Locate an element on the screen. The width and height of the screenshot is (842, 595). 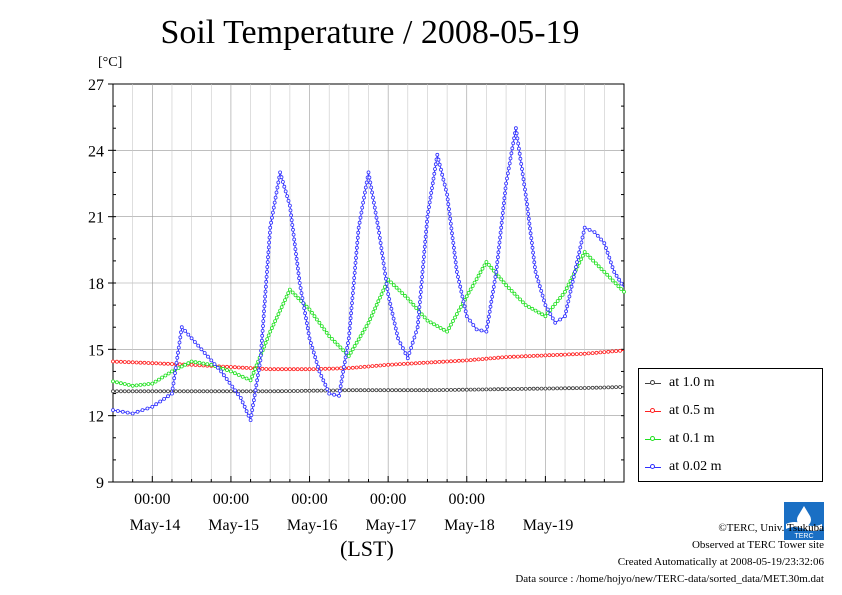
legend-item-05m: at 0.5 m is located at coordinates (732, 412).